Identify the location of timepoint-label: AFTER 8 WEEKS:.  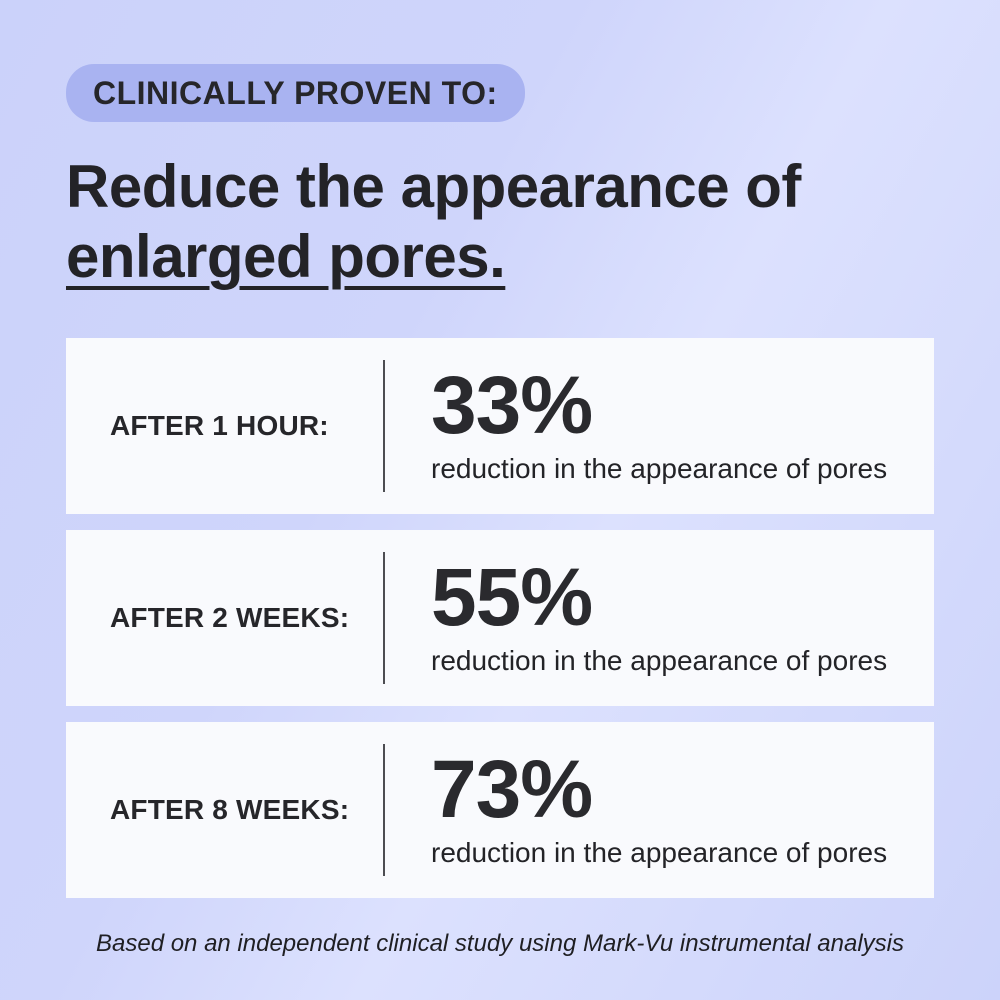
(230, 809).